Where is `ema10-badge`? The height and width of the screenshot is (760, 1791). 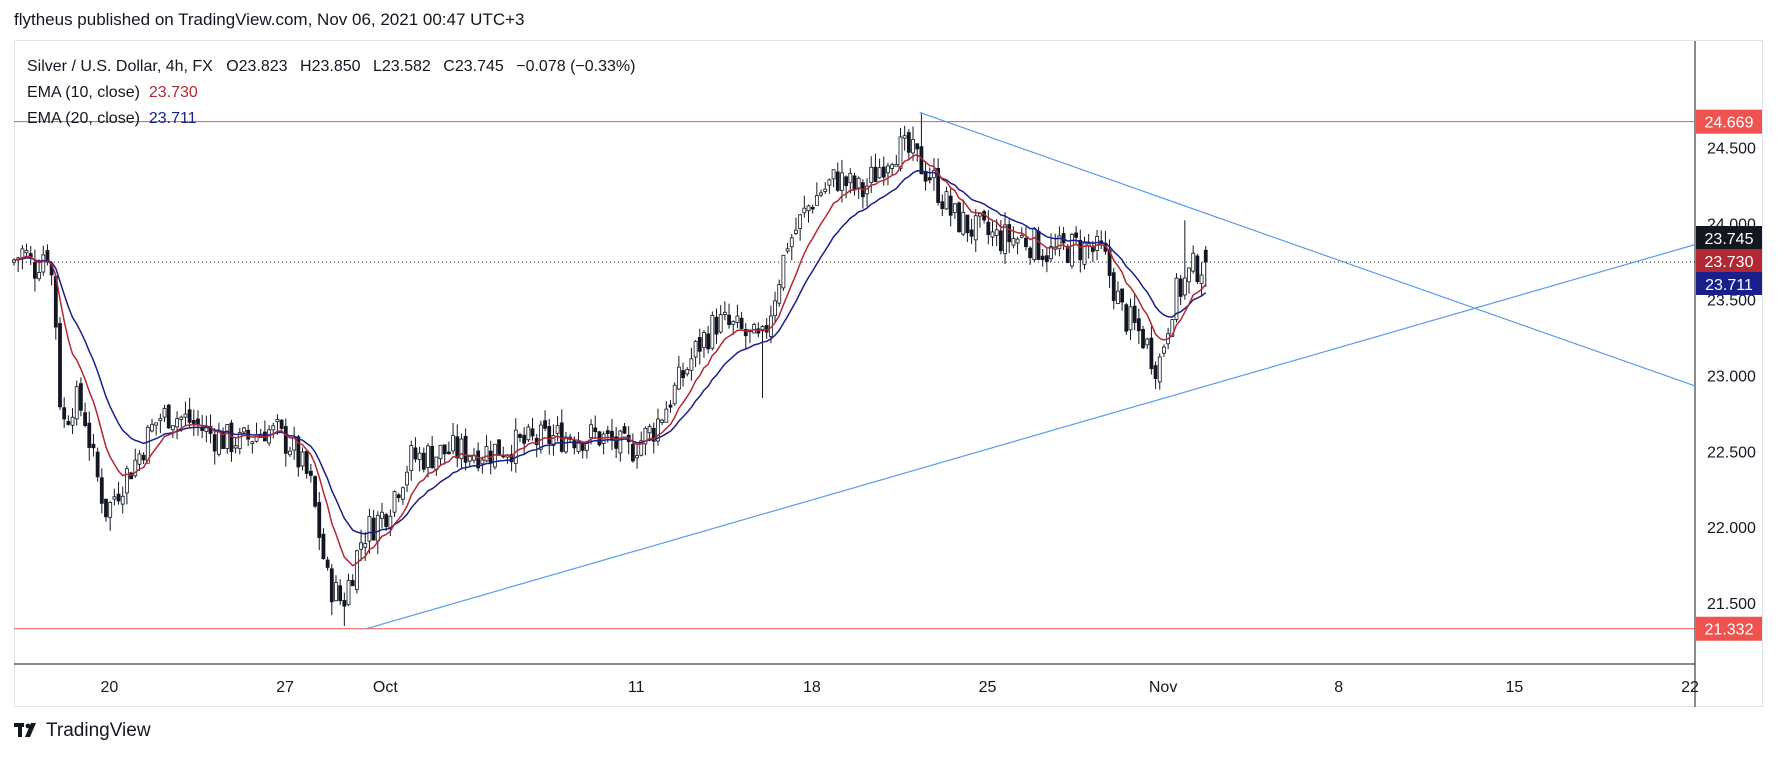
ema10-badge is located at coordinates (1729, 260).